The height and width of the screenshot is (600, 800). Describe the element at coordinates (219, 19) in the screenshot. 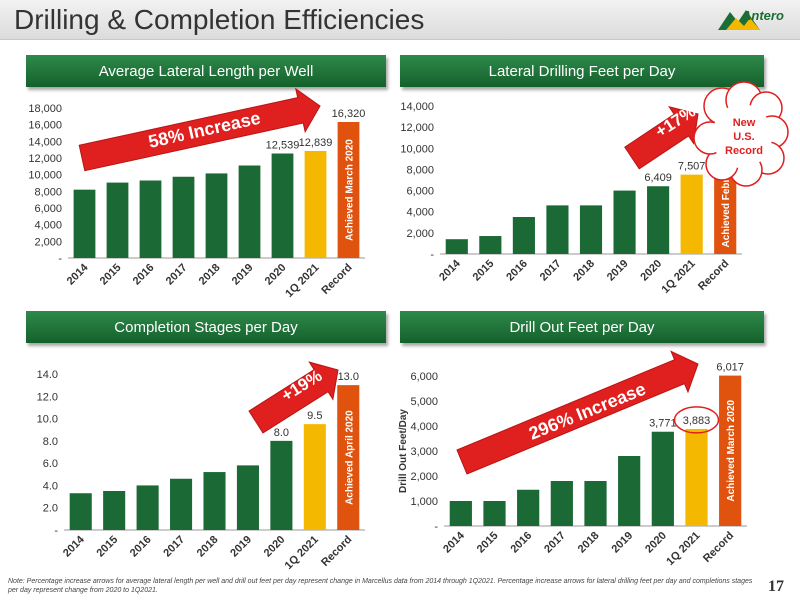

I see `page-title: Drilling & Completion Efficiencies` at that location.